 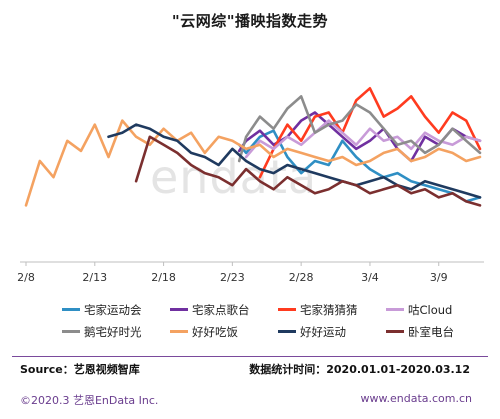 I want to click on source-divider, so click(x=250, y=356).